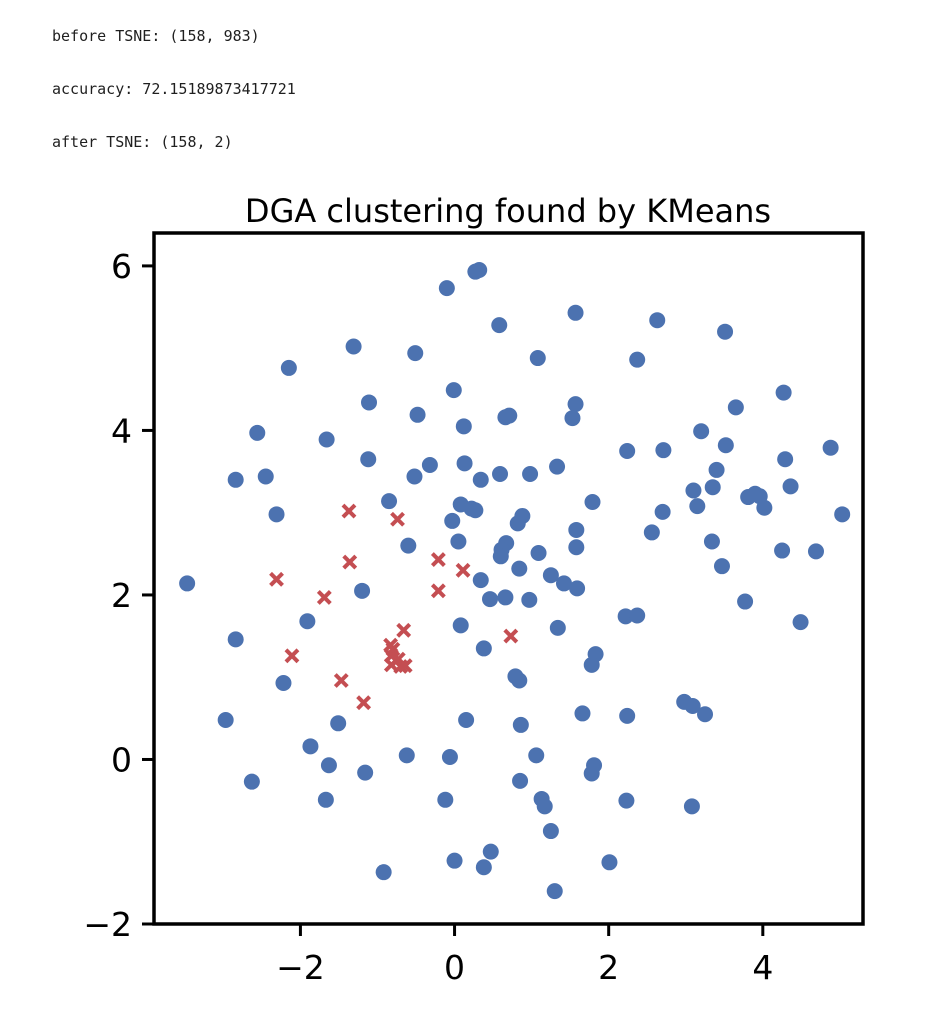  Describe the element at coordinates (454, 967) in the screenshot. I see `x-tick-label: 0` at that location.